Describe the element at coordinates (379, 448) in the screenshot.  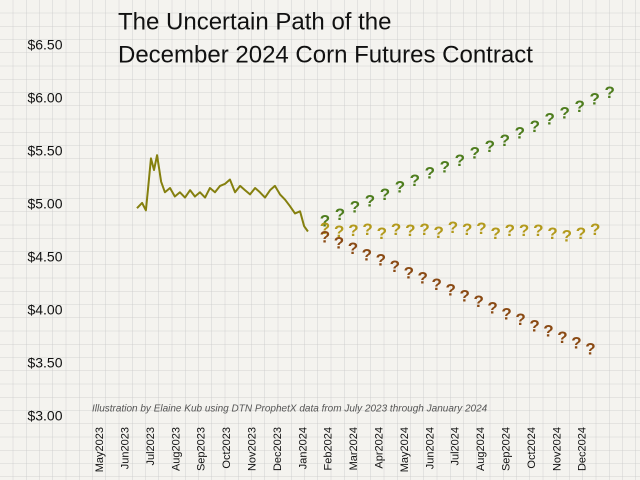
I see `x-tick-label: Apr2024` at that location.